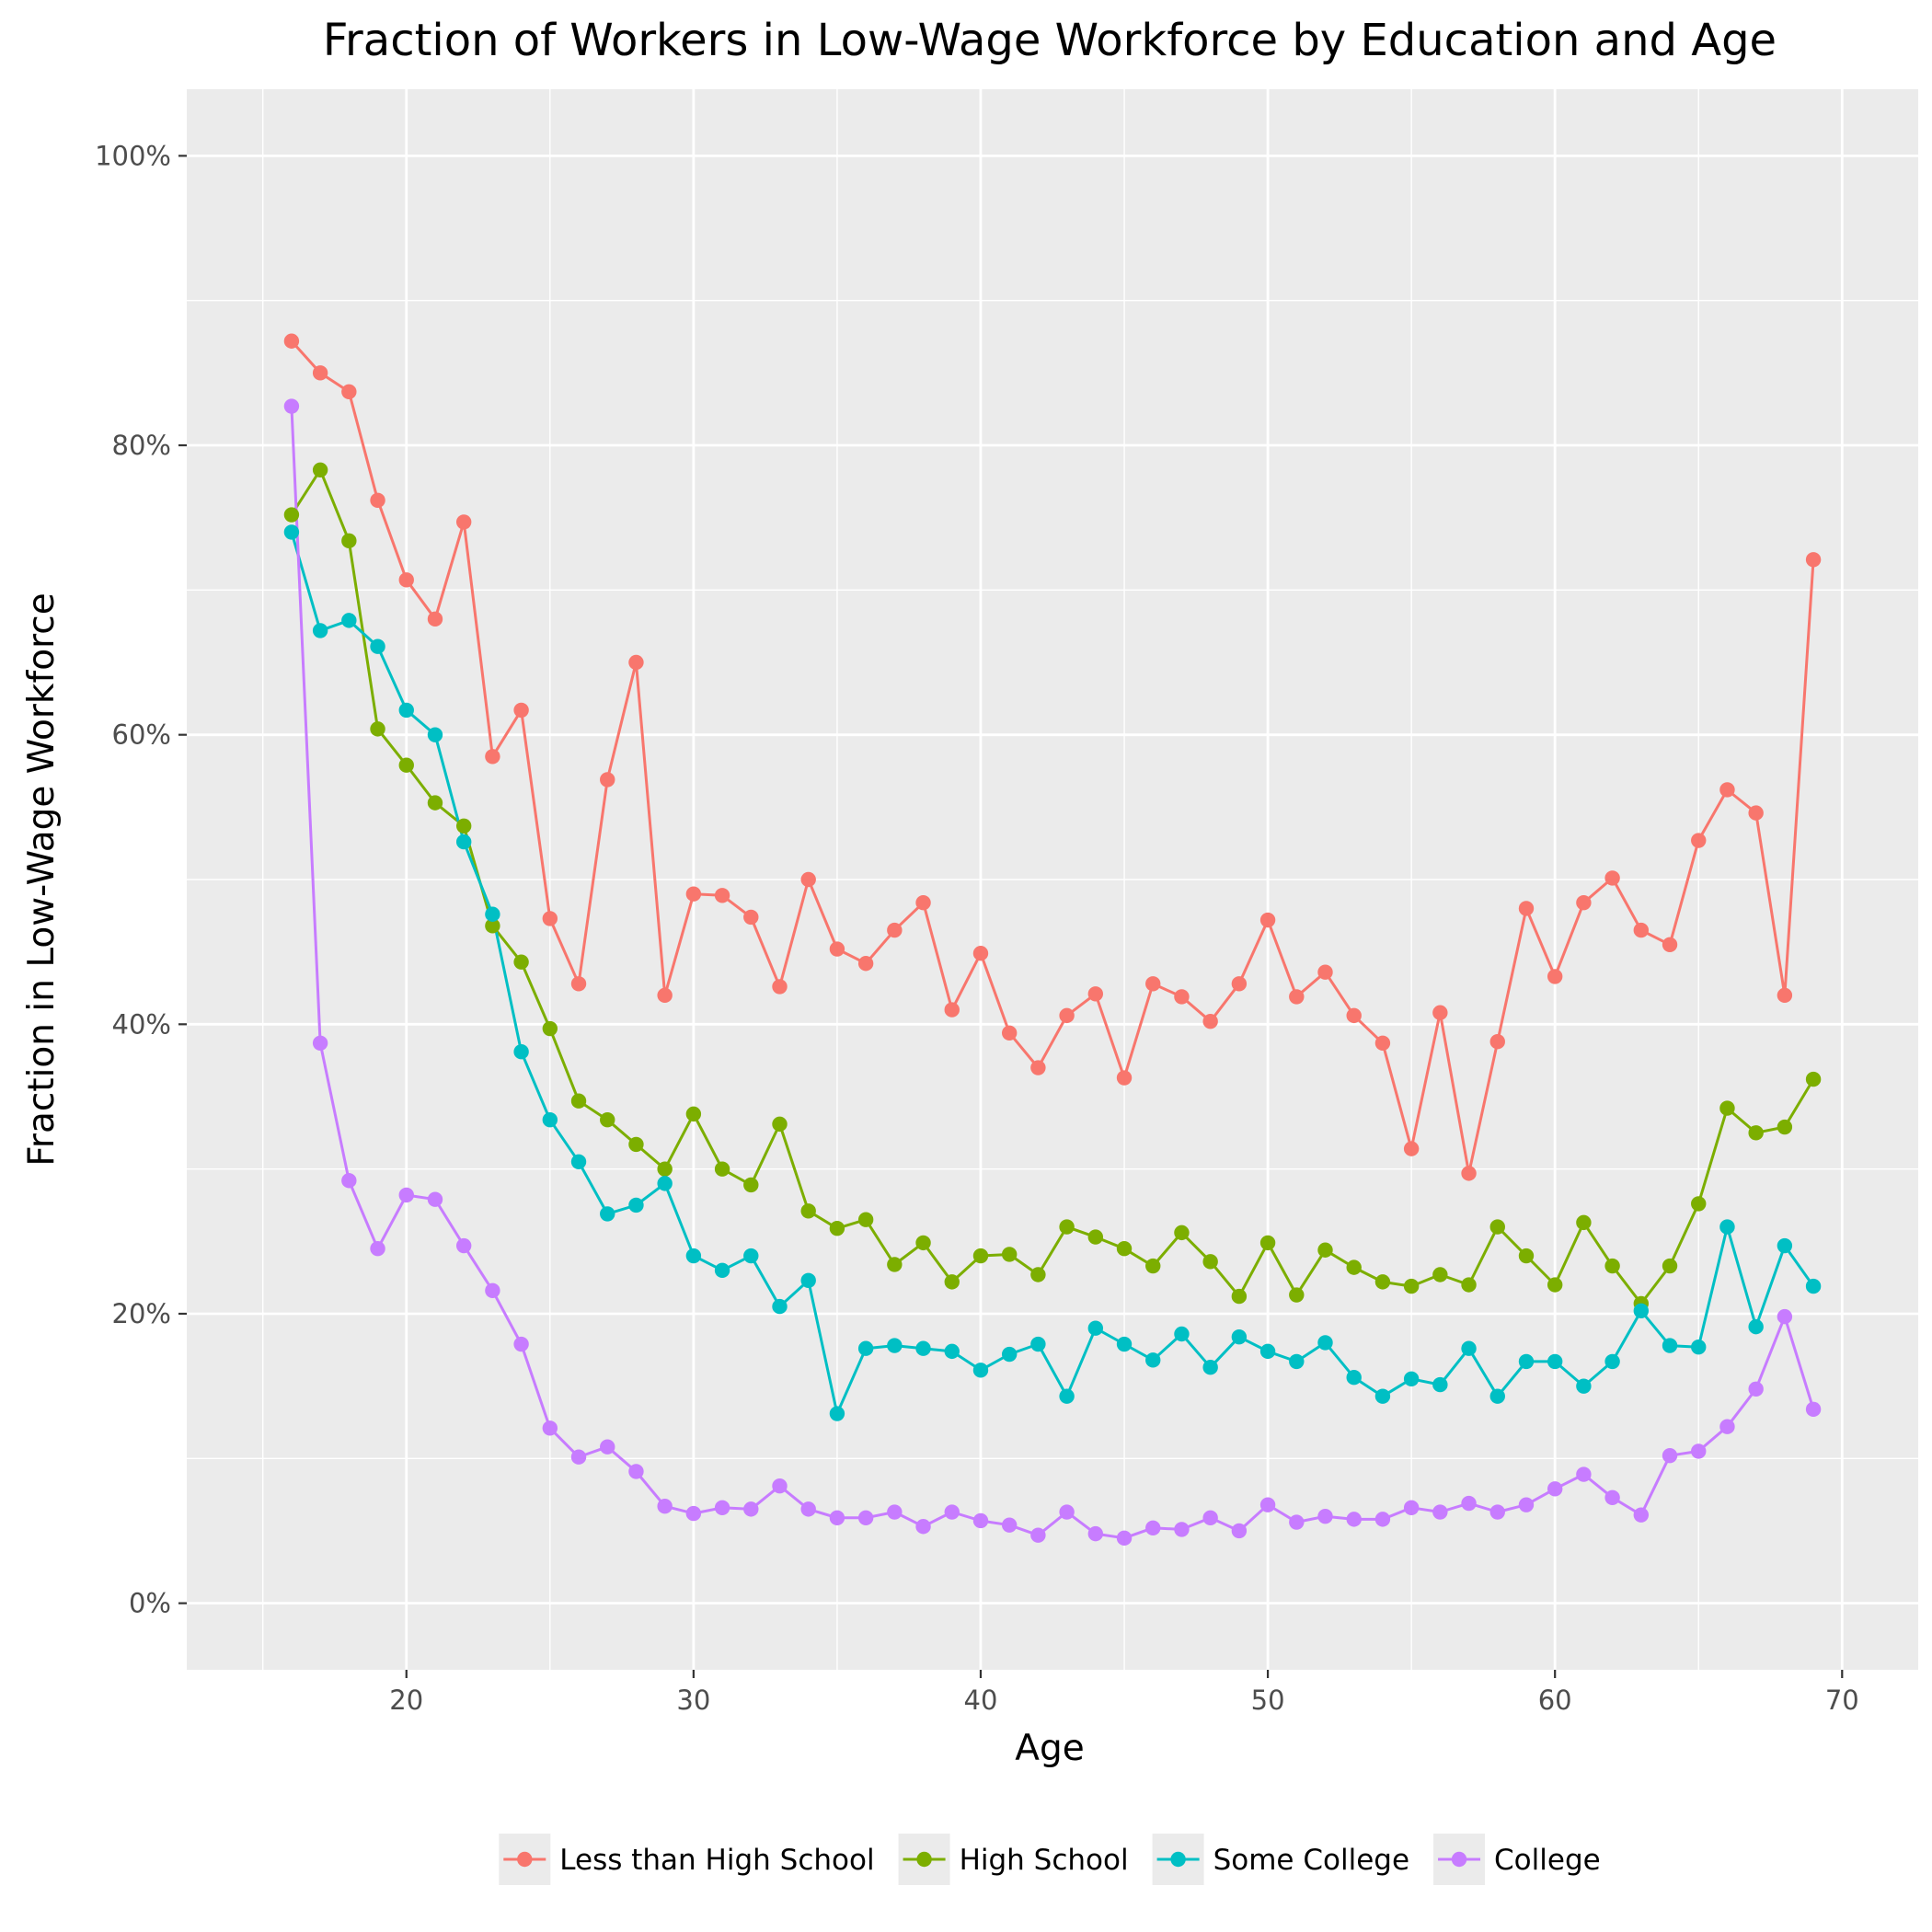 Image resolution: width=1932 pixels, height=1932 pixels. What do you see at coordinates (133, 155) in the screenshot?
I see `y-tick-label-5: 100%` at bounding box center [133, 155].